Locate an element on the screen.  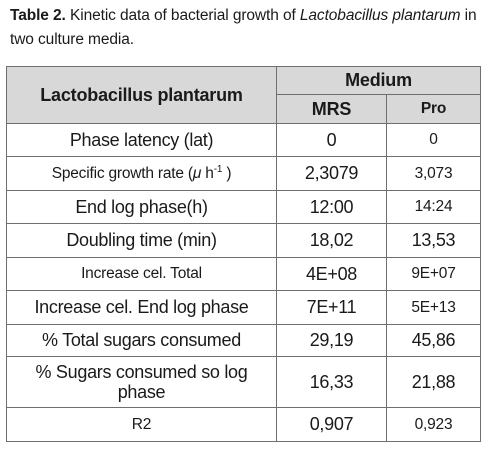
mu-symbol: μ is located at coordinates (197, 173).